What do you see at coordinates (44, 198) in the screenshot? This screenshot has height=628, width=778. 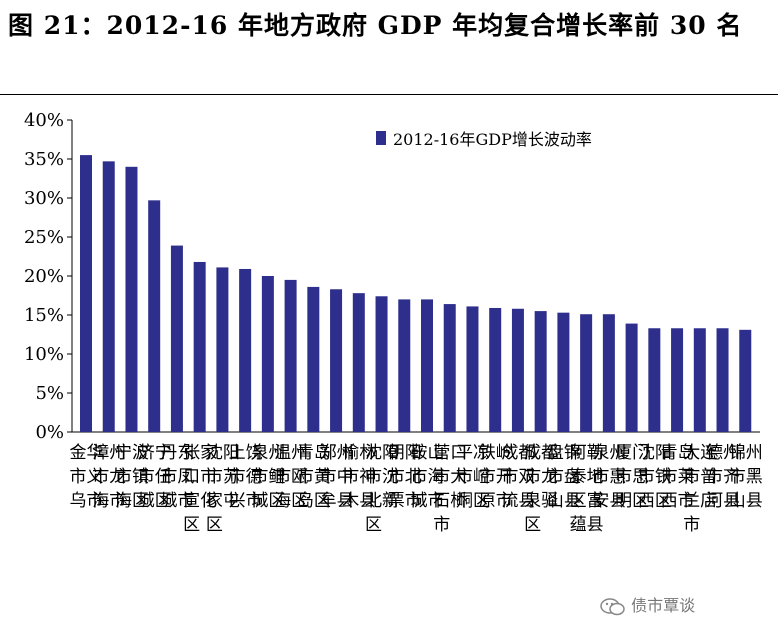 I see `y-tick-label: 30%` at bounding box center [44, 198].